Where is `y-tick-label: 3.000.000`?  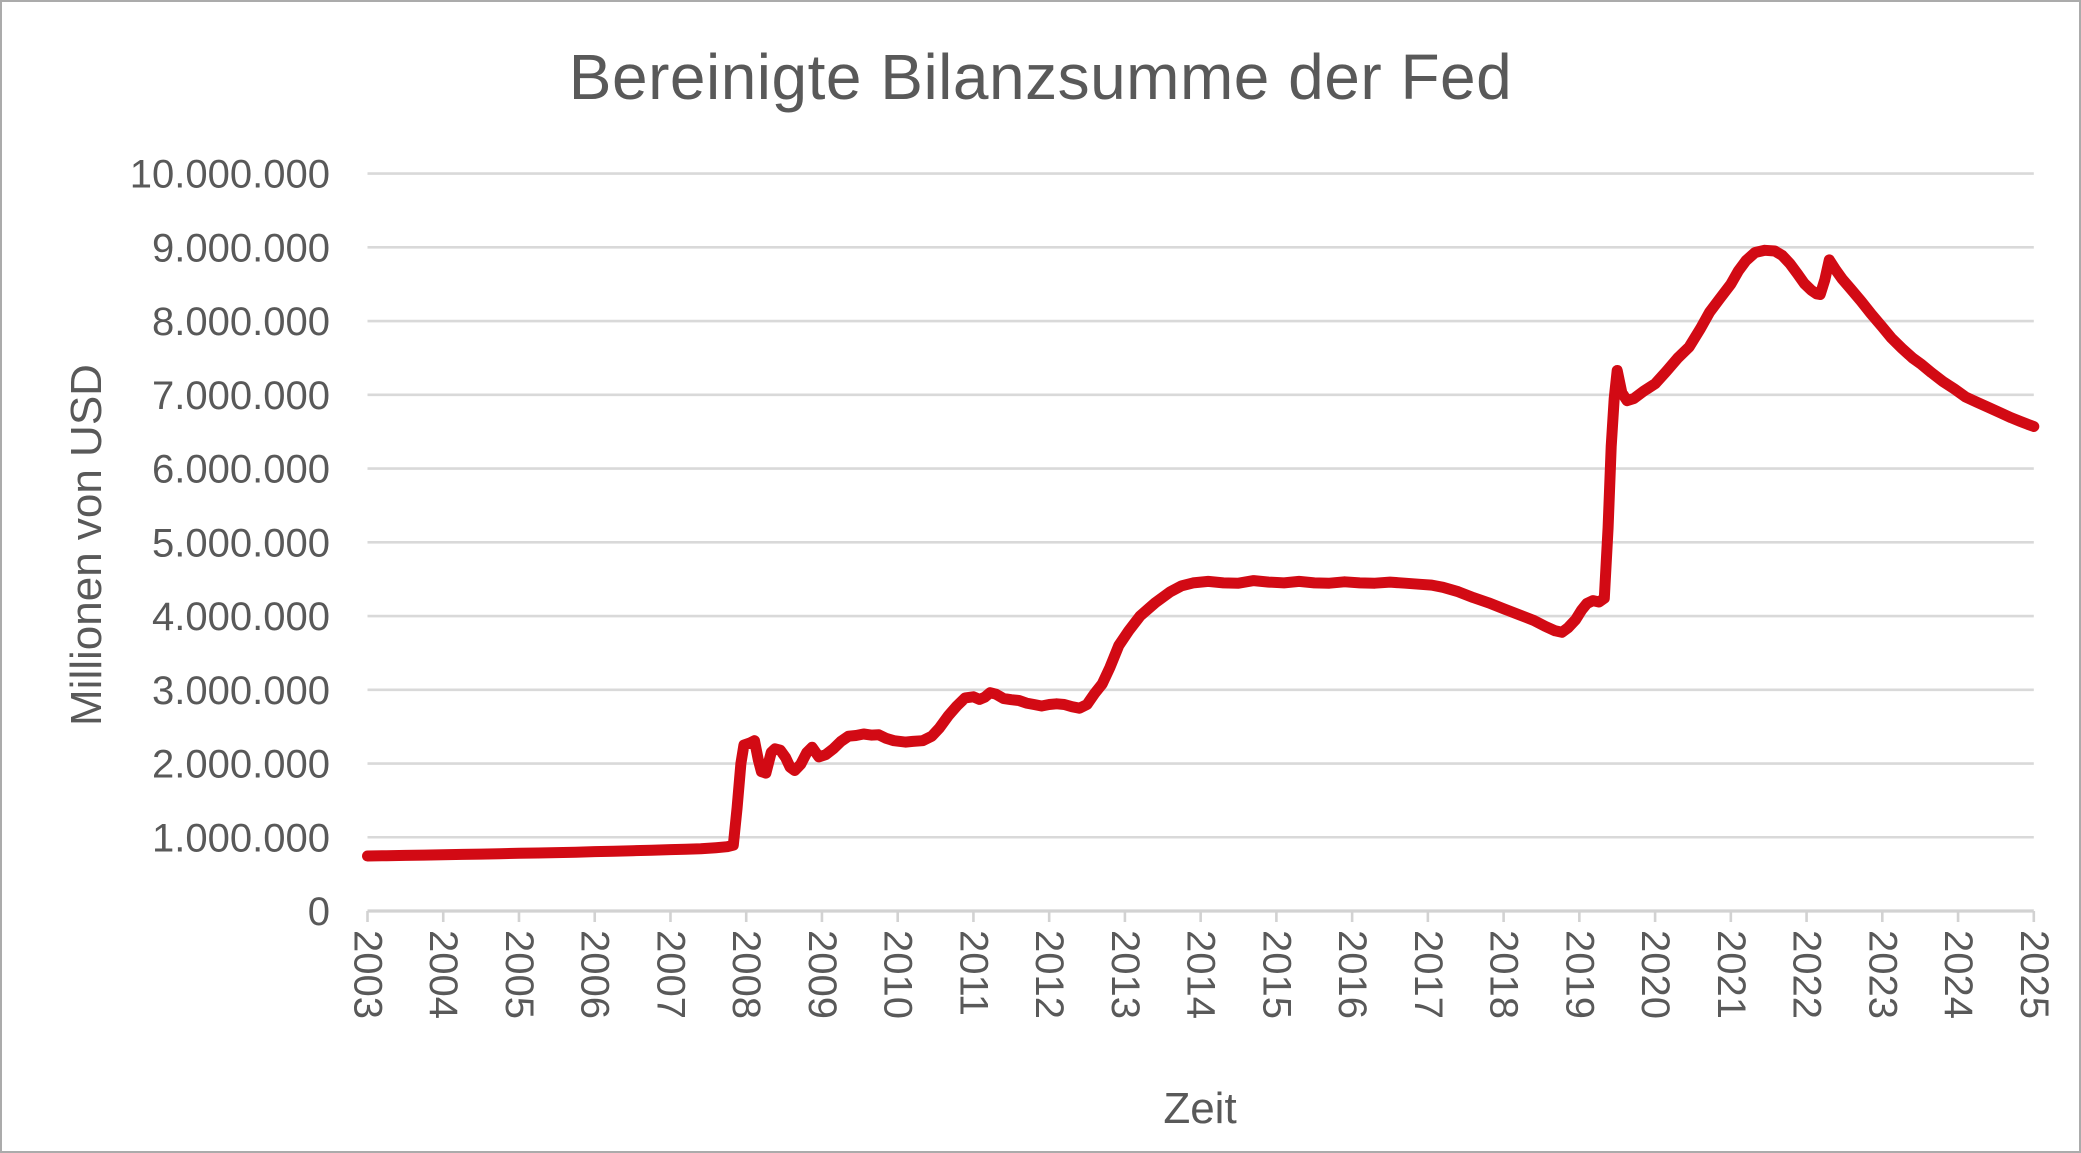 y-tick-label: 3.000.000 is located at coordinates (241, 691).